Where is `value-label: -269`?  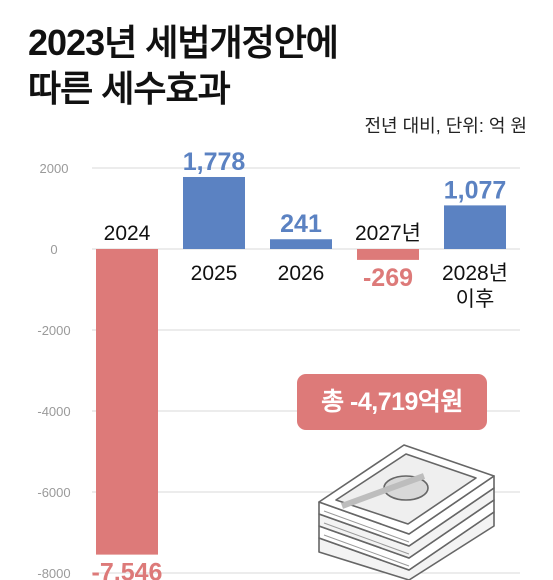
value-label: -269 is located at coordinates (388, 278).